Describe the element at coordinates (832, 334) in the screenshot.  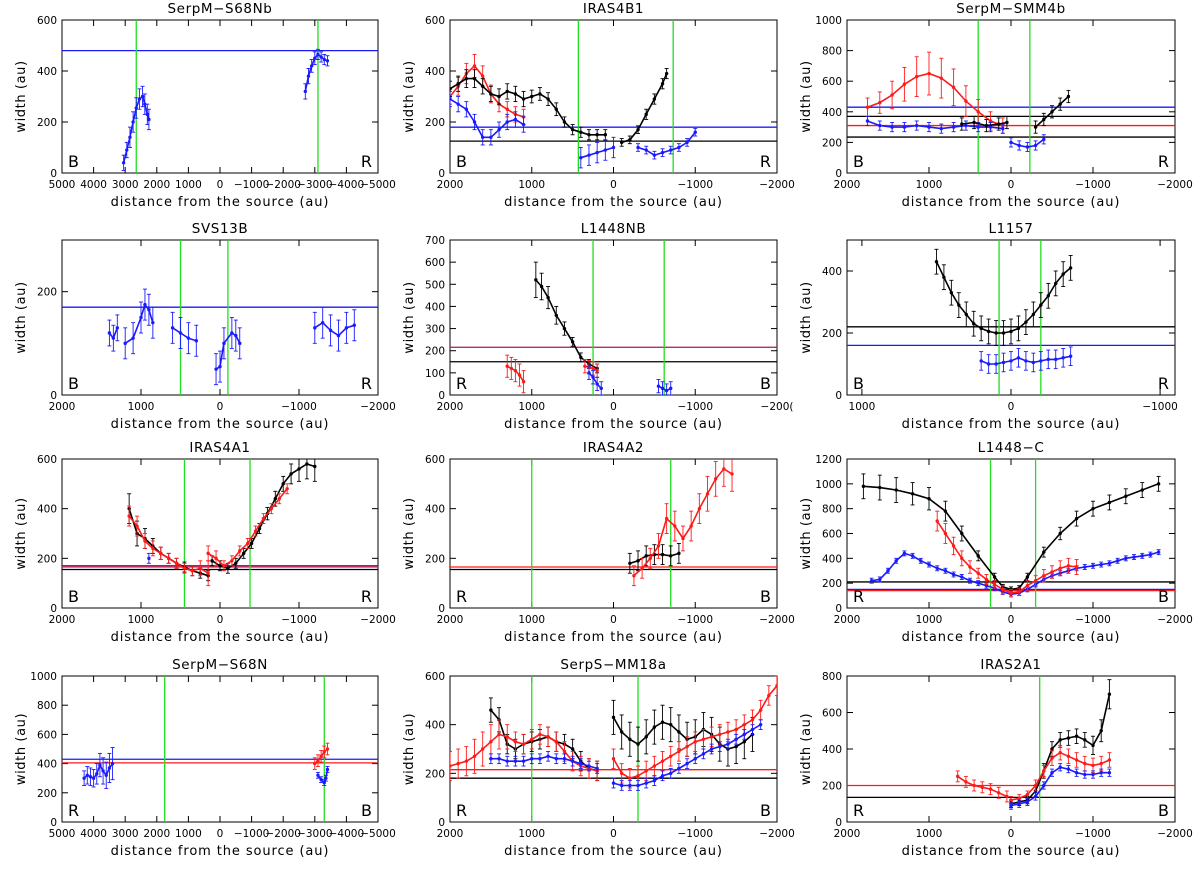
I see `y-tick-label: 200` at that location.